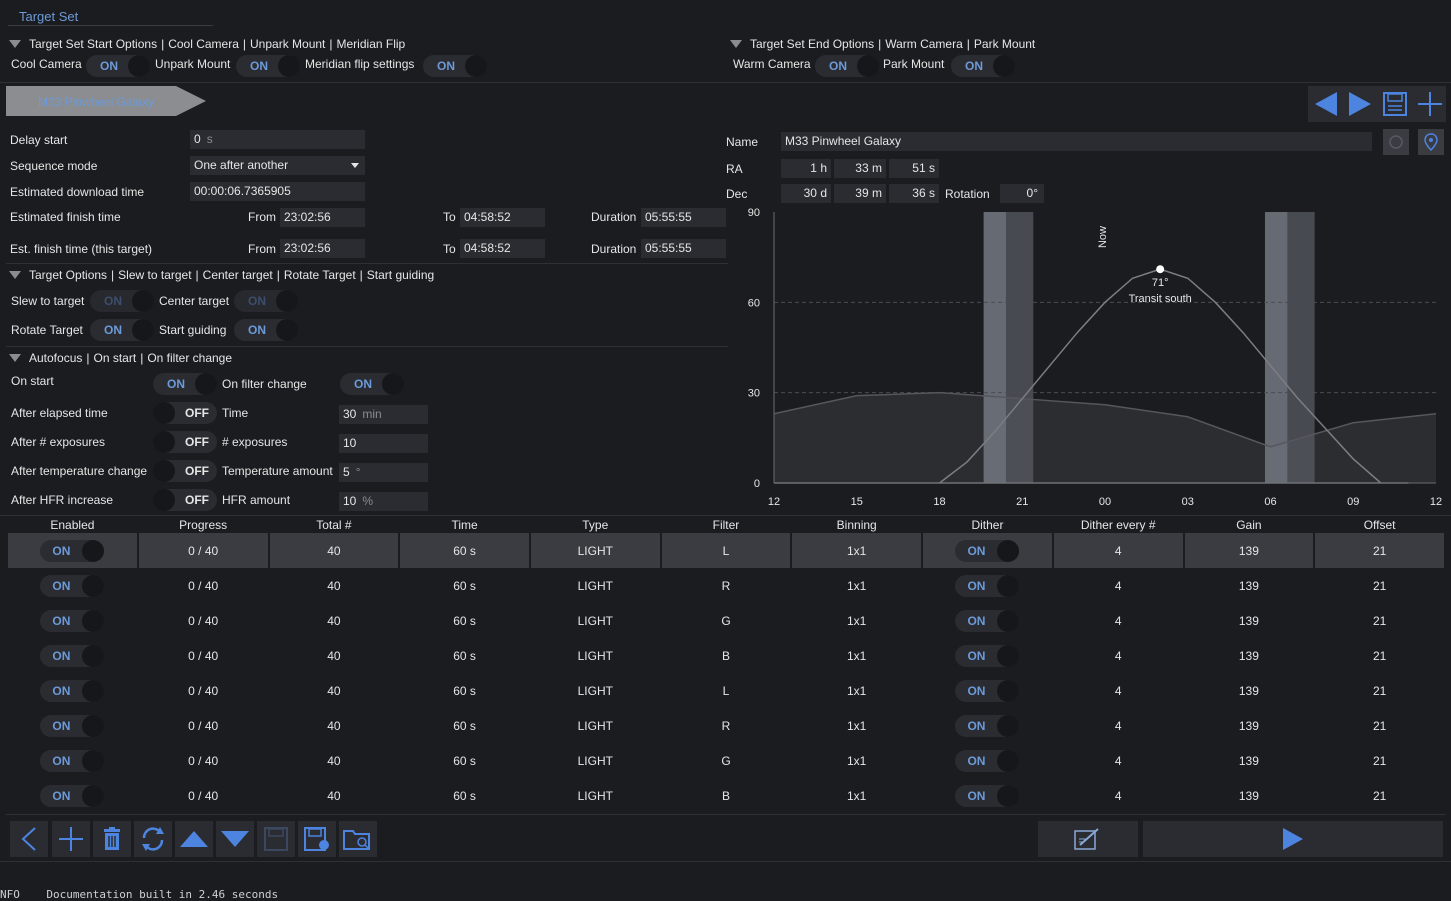 This screenshot has height=901, width=1451. Describe the element at coordinates (1118, 525) in the screenshot. I see `column-header: Dither every #` at that location.